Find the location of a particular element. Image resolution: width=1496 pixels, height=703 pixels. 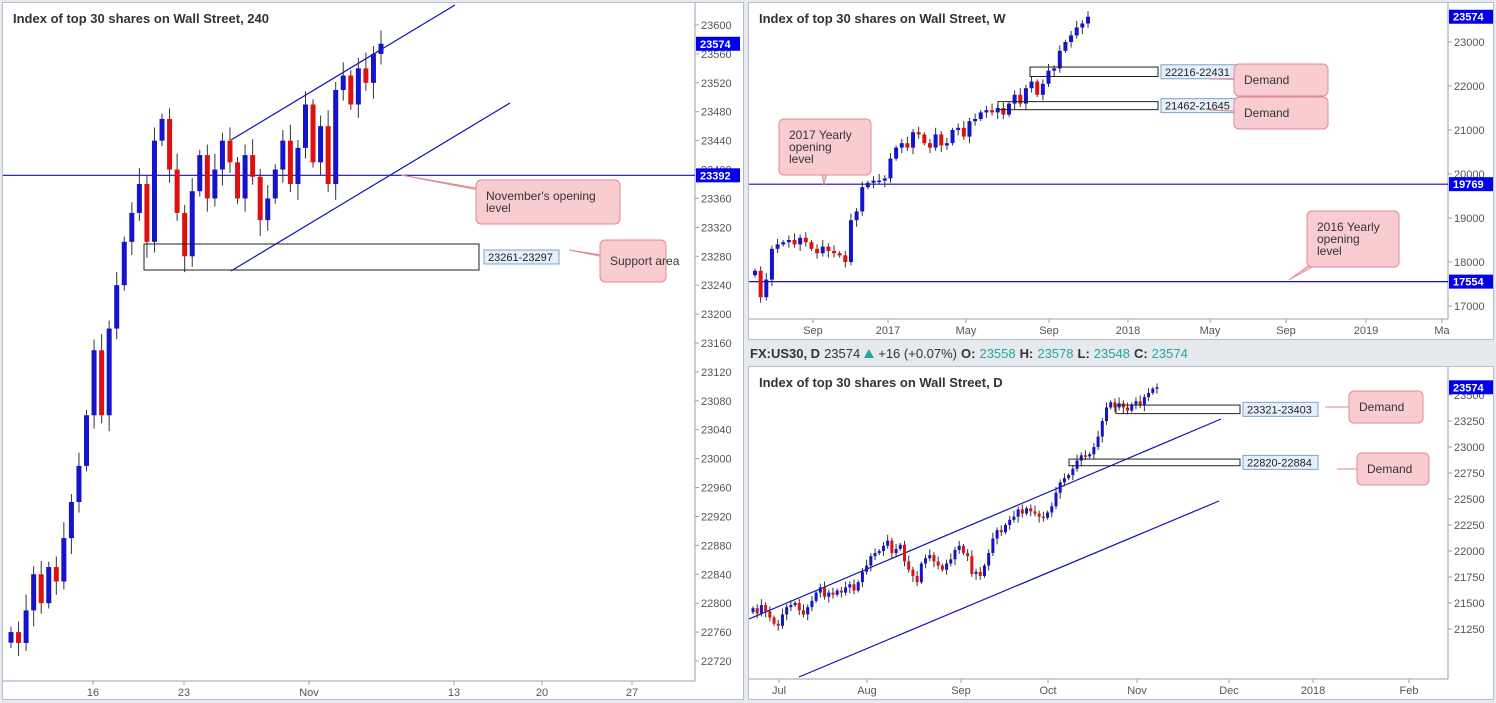

daily-x-tick-label: Feb is located at coordinates (1409, 691).